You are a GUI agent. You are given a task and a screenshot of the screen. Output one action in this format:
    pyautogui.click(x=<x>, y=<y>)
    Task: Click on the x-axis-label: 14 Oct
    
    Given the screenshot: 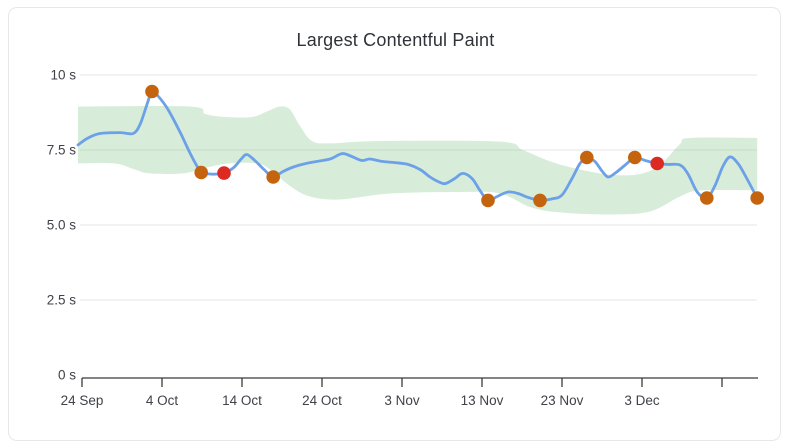 What is the action you would take?
    pyautogui.click(x=242, y=400)
    